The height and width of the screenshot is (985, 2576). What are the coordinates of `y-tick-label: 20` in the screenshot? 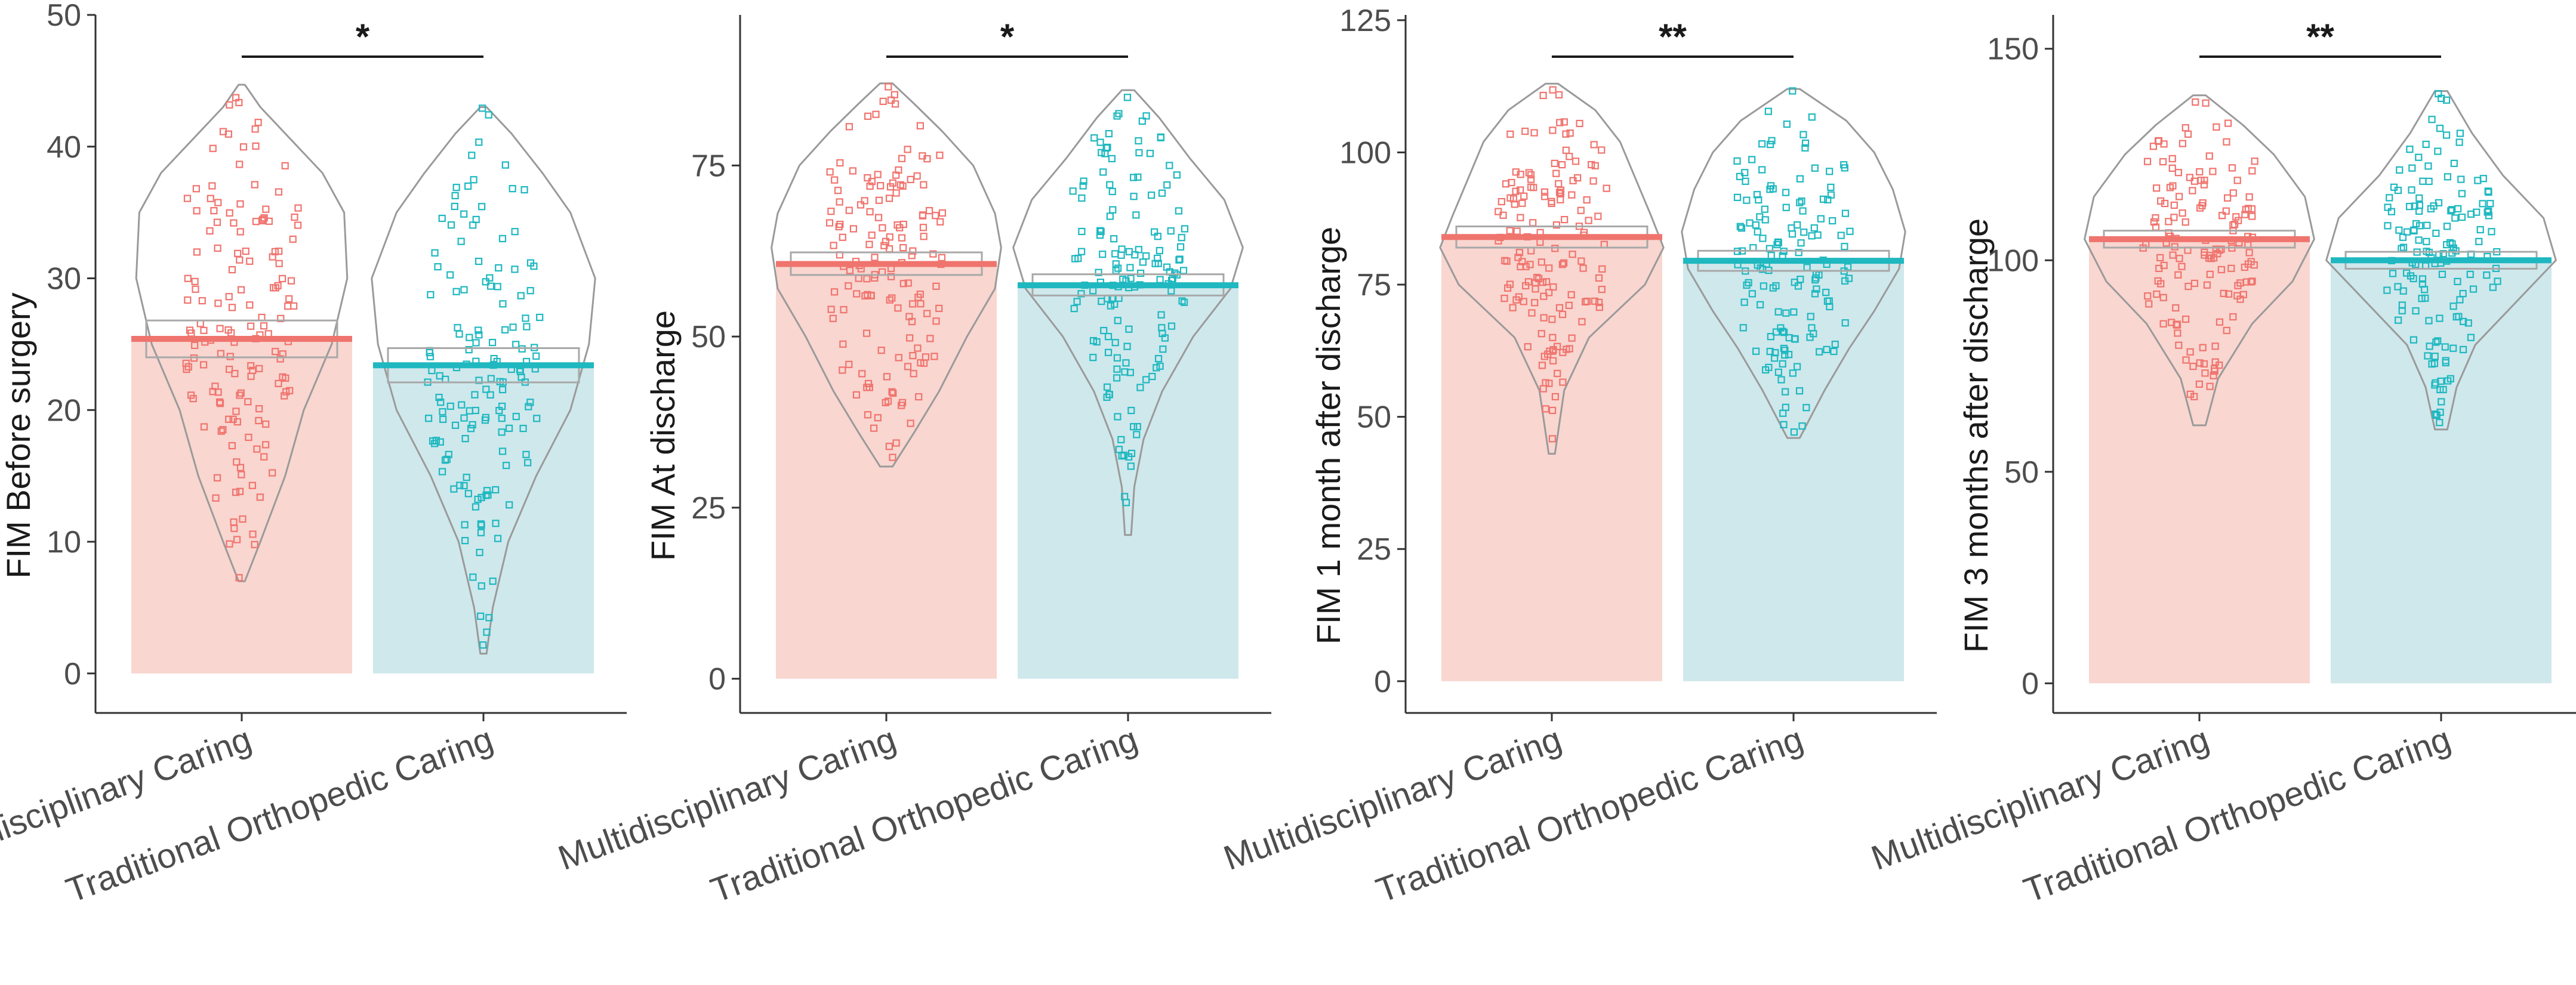 It's located at (64, 410).